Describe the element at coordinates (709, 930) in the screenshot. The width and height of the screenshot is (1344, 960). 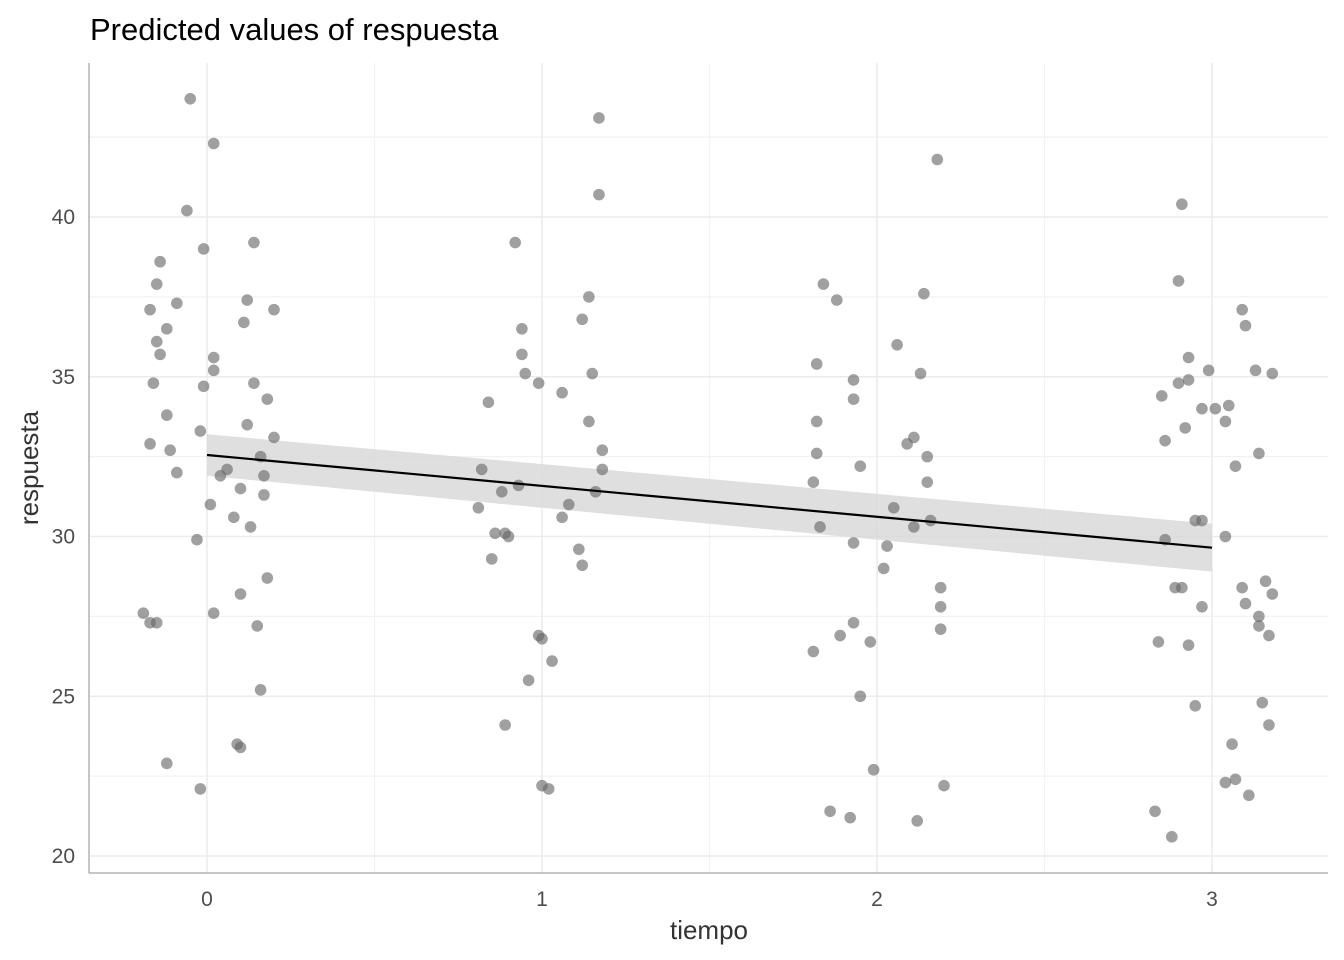
I see `x-axis-label: tiempo` at that location.